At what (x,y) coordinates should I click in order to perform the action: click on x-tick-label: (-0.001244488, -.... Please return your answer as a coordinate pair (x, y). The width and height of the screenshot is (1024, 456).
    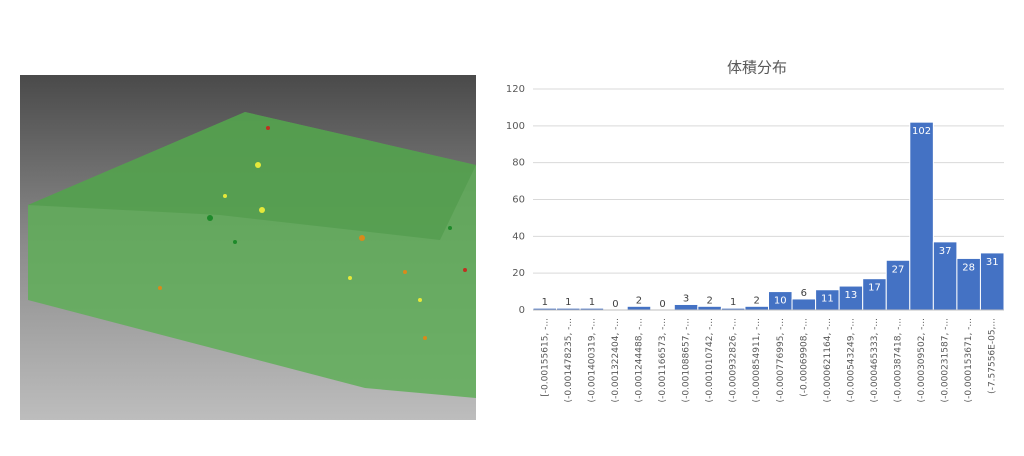
    Looking at the image, I should click on (639, 360).